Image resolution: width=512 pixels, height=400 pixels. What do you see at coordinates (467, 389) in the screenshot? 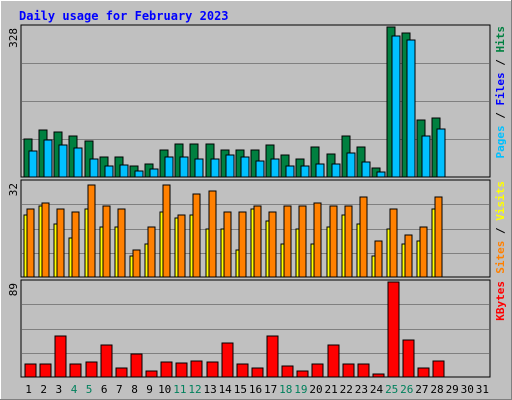
I see `x-tick-label: 30` at bounding box center [467, 389].